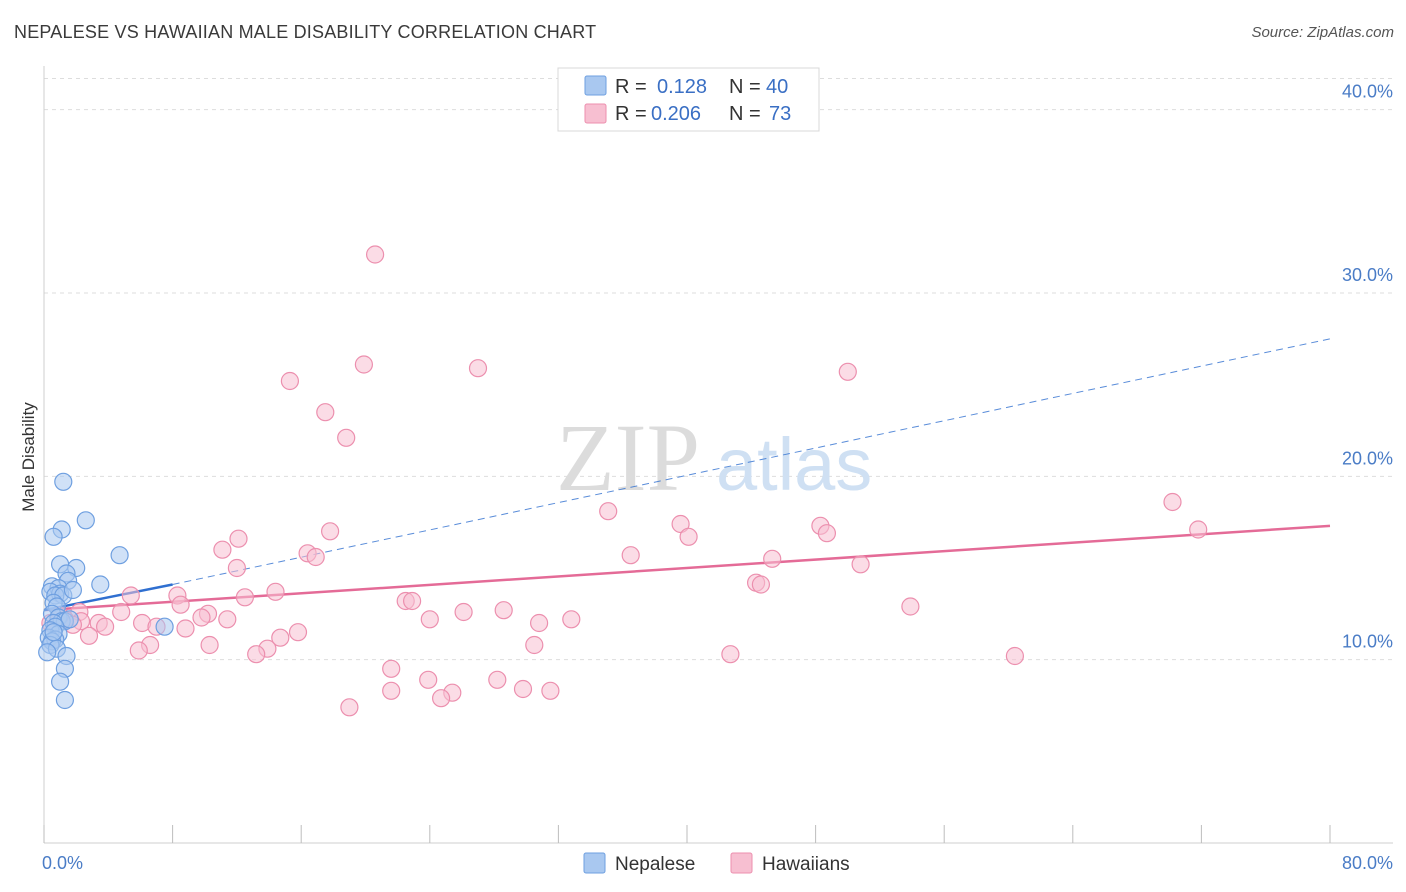  Describe the element at coordinates (741, 863) in the screenshot. I see `bottom-legend-swatch-hawaiians` at that location.